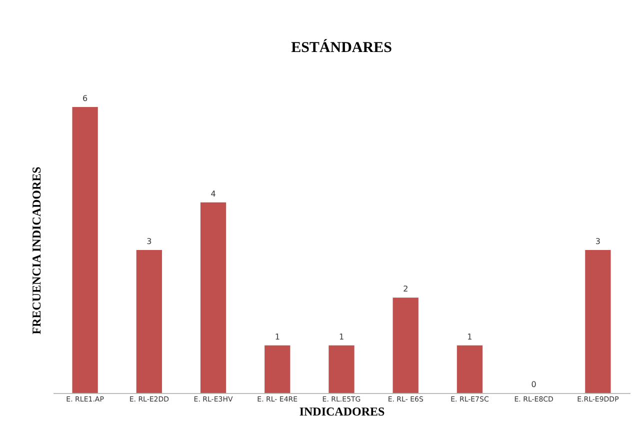  What do you see at coordinates (341, 47) in the screenshot?
I see `chart-title: ESTÁNDARES` at bounding box center [341, 47].